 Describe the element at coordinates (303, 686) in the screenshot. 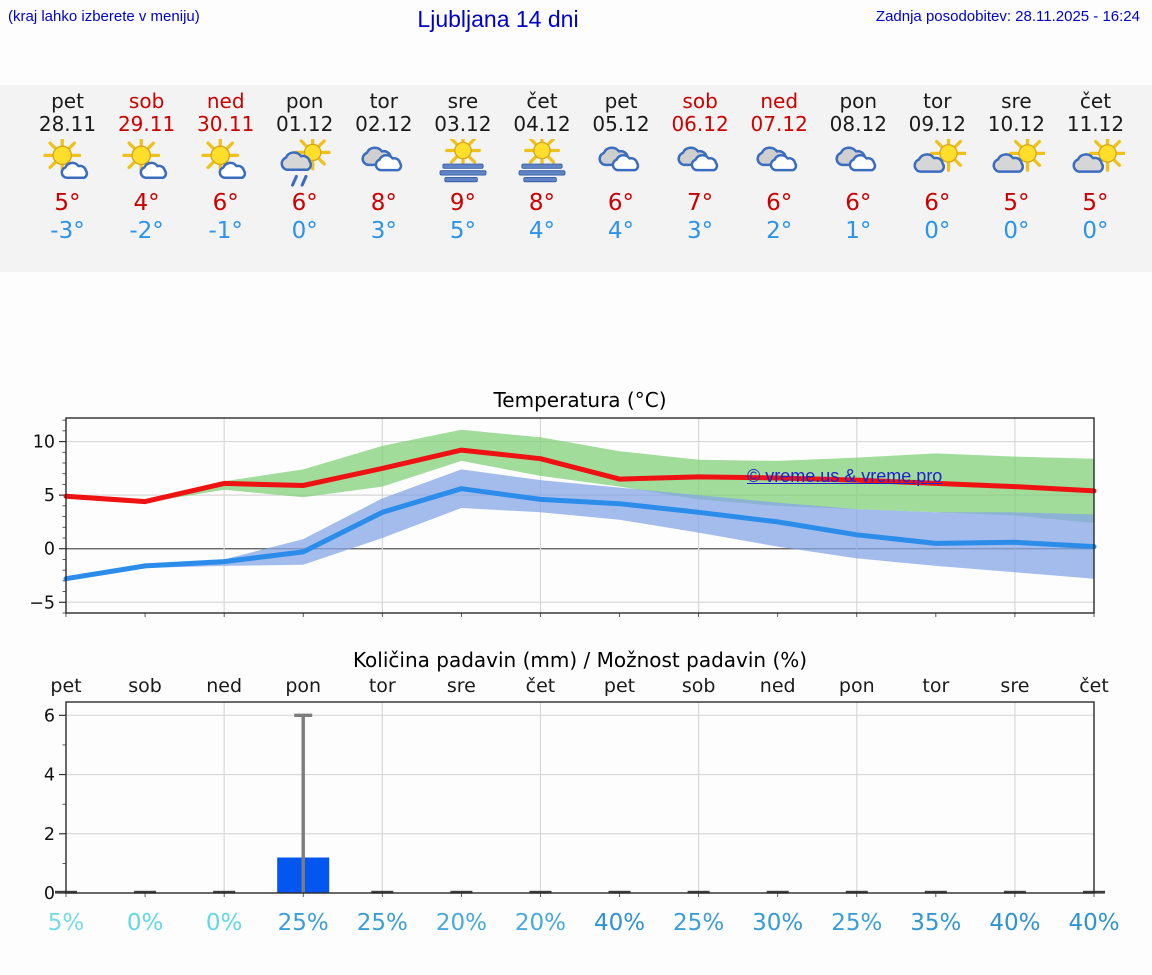

I see `precip-day-label: pon` at that location.